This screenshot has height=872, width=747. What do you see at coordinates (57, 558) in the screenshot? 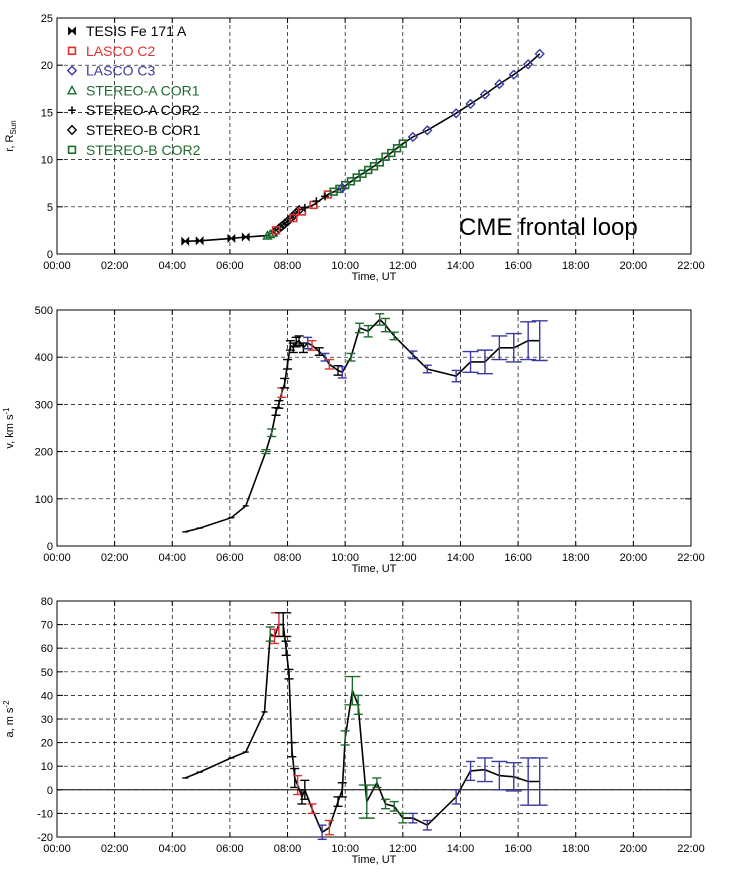
I see `x-tick-label: 00:00` at bounding box center [57, 558].